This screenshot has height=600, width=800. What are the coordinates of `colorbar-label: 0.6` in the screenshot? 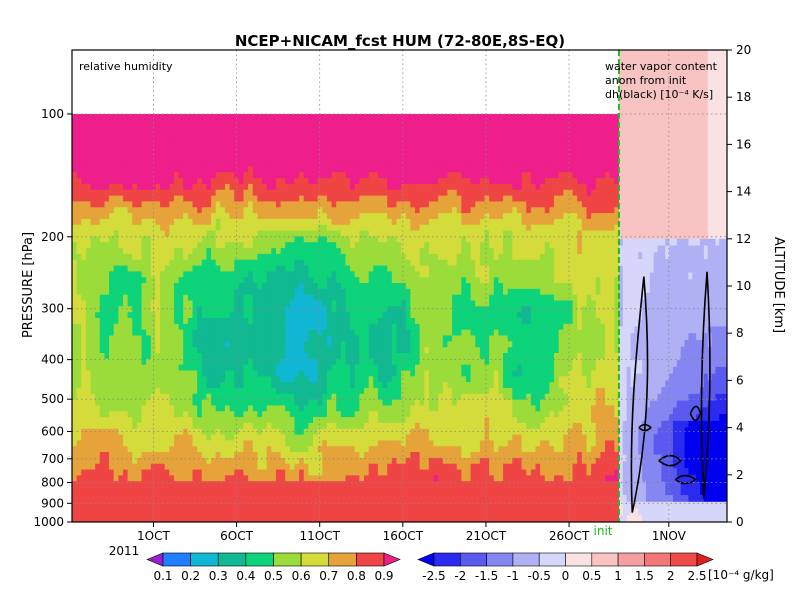 It's located at (301, 576).